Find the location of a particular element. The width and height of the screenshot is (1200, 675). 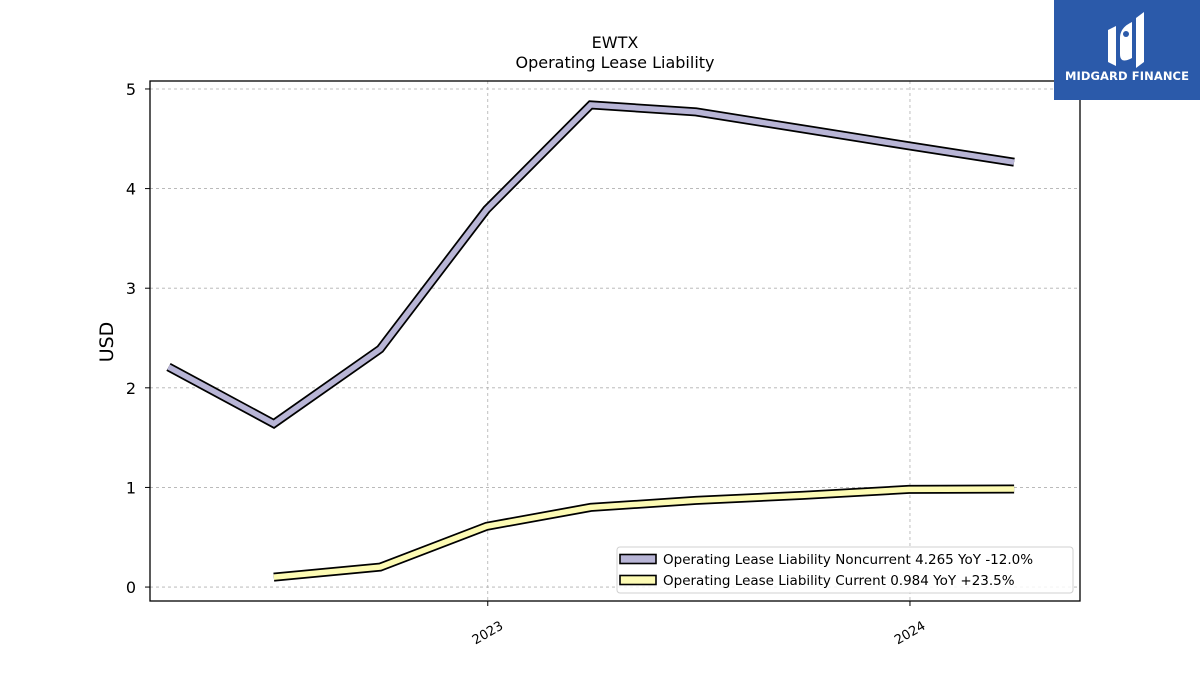

y-tick-label: 4 is located at coordinates (131, 189).